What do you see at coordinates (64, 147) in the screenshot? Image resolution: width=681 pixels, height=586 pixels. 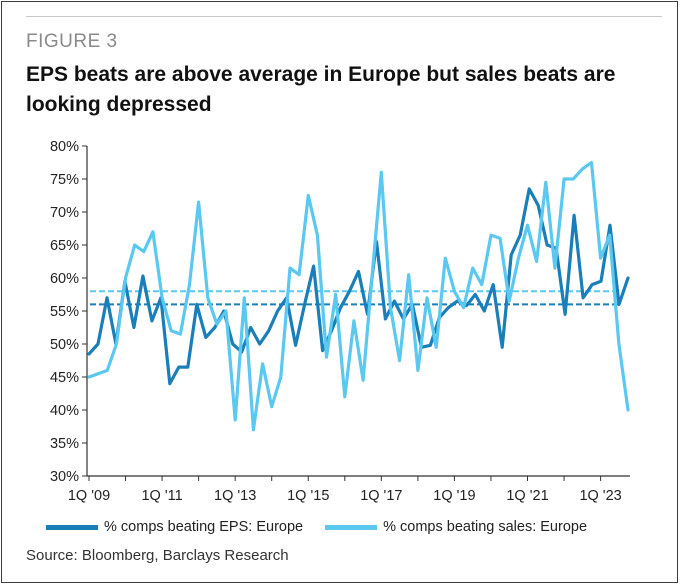 I see `y-tick-label: 80%` at bounding box center [64, 147].